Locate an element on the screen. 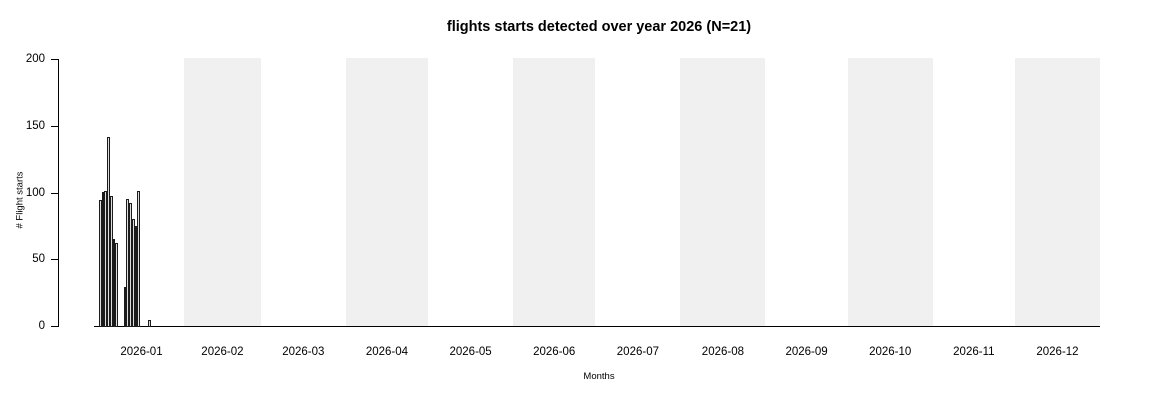  x-tick-label: 2026-09 is located at coordinates (806, 352).